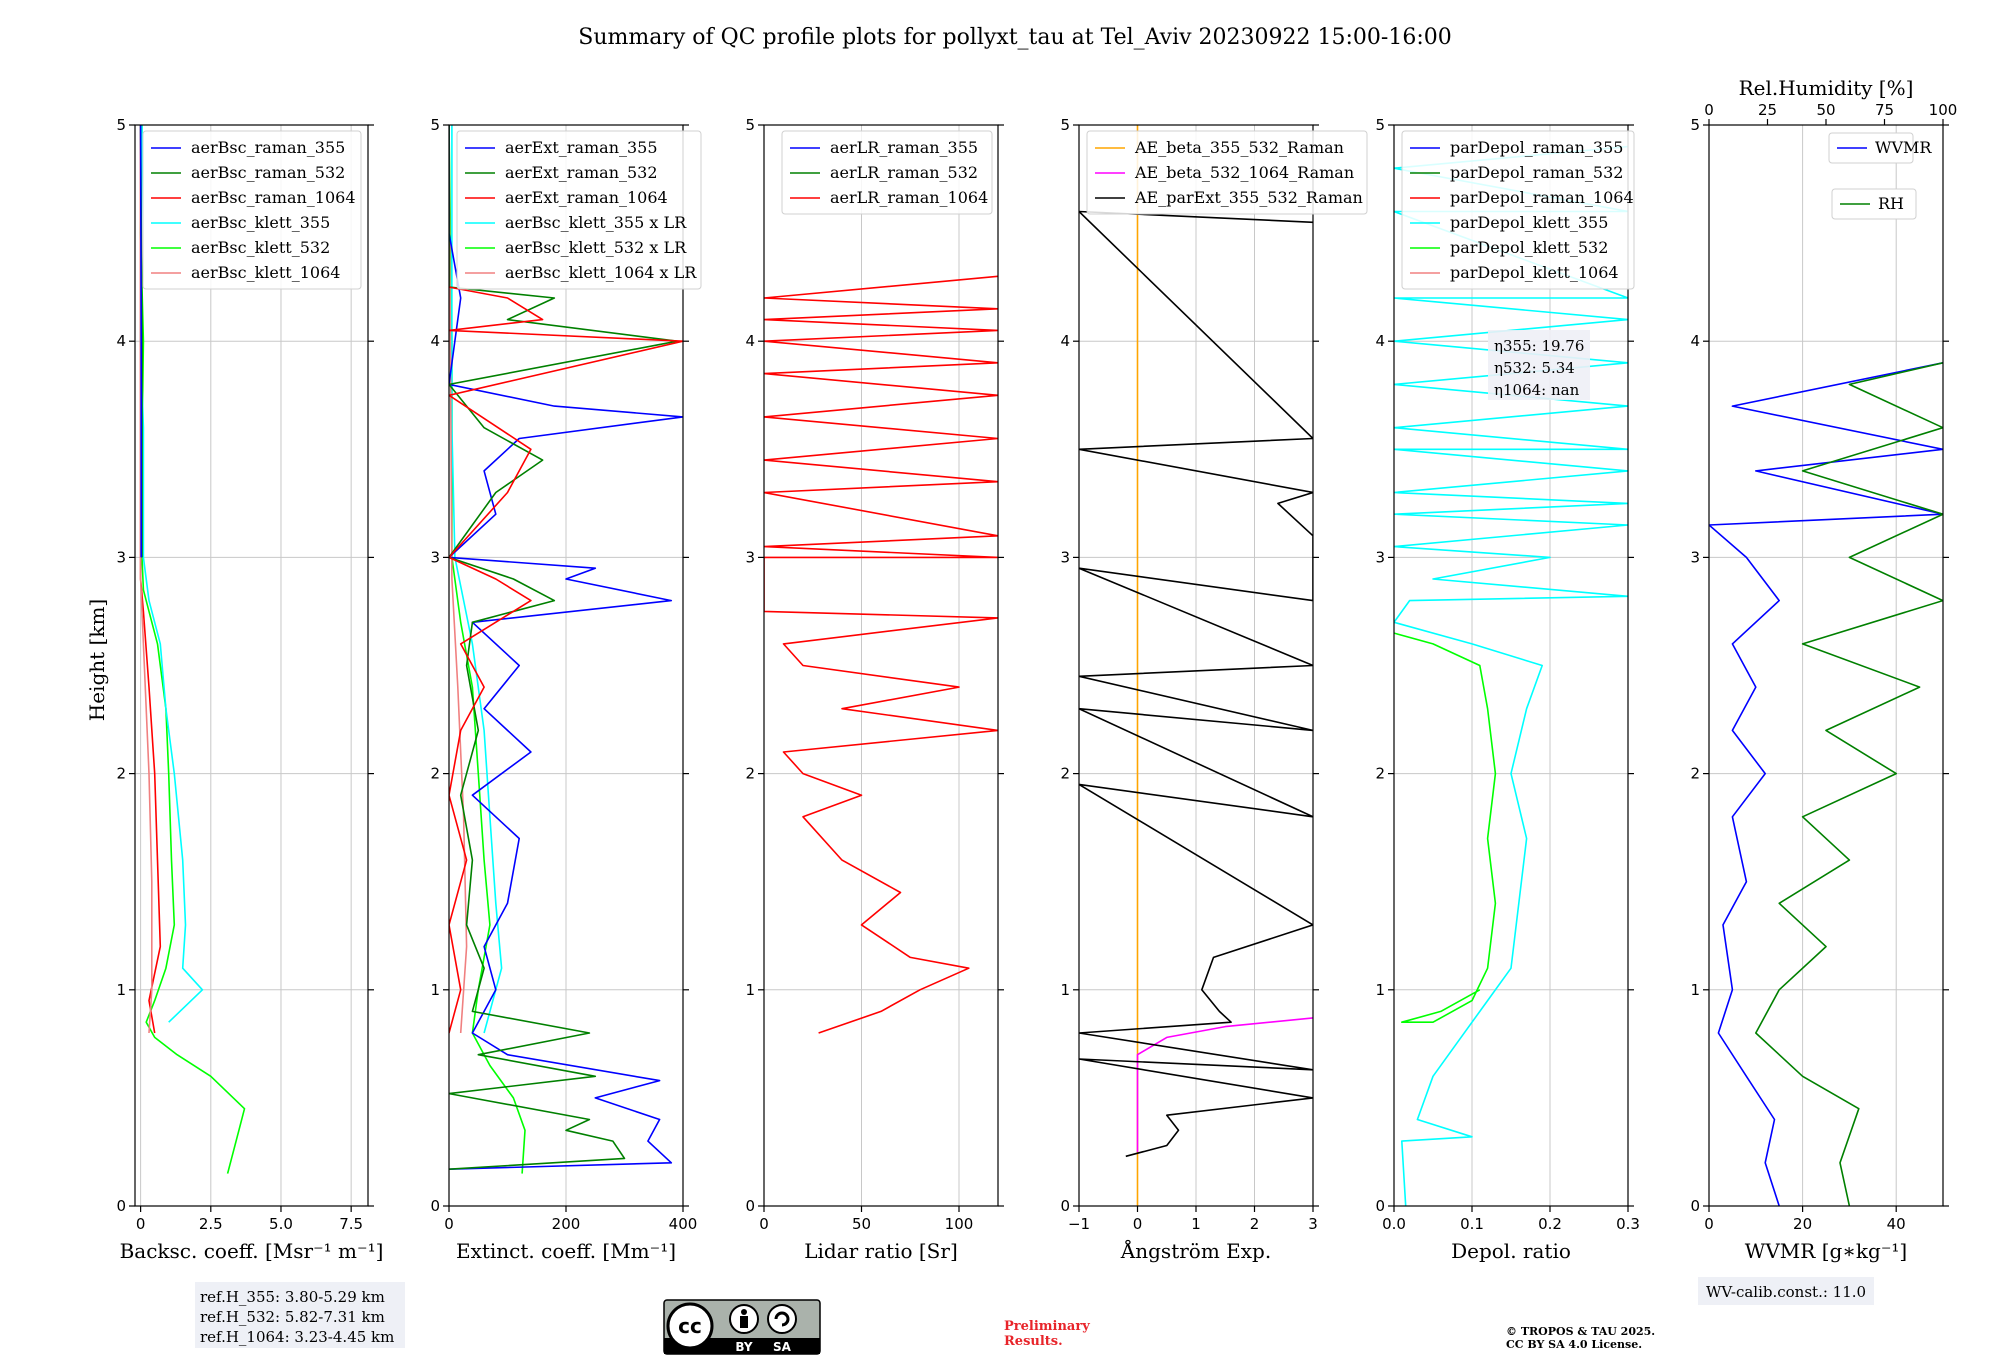 Image resolution: width=2000 pixels, height=1360 pixels. What do you see at coordinates (1196, 1224) in the screenshot?
I see `x-tick-label: 1` at bounding box center [1196, 1224].